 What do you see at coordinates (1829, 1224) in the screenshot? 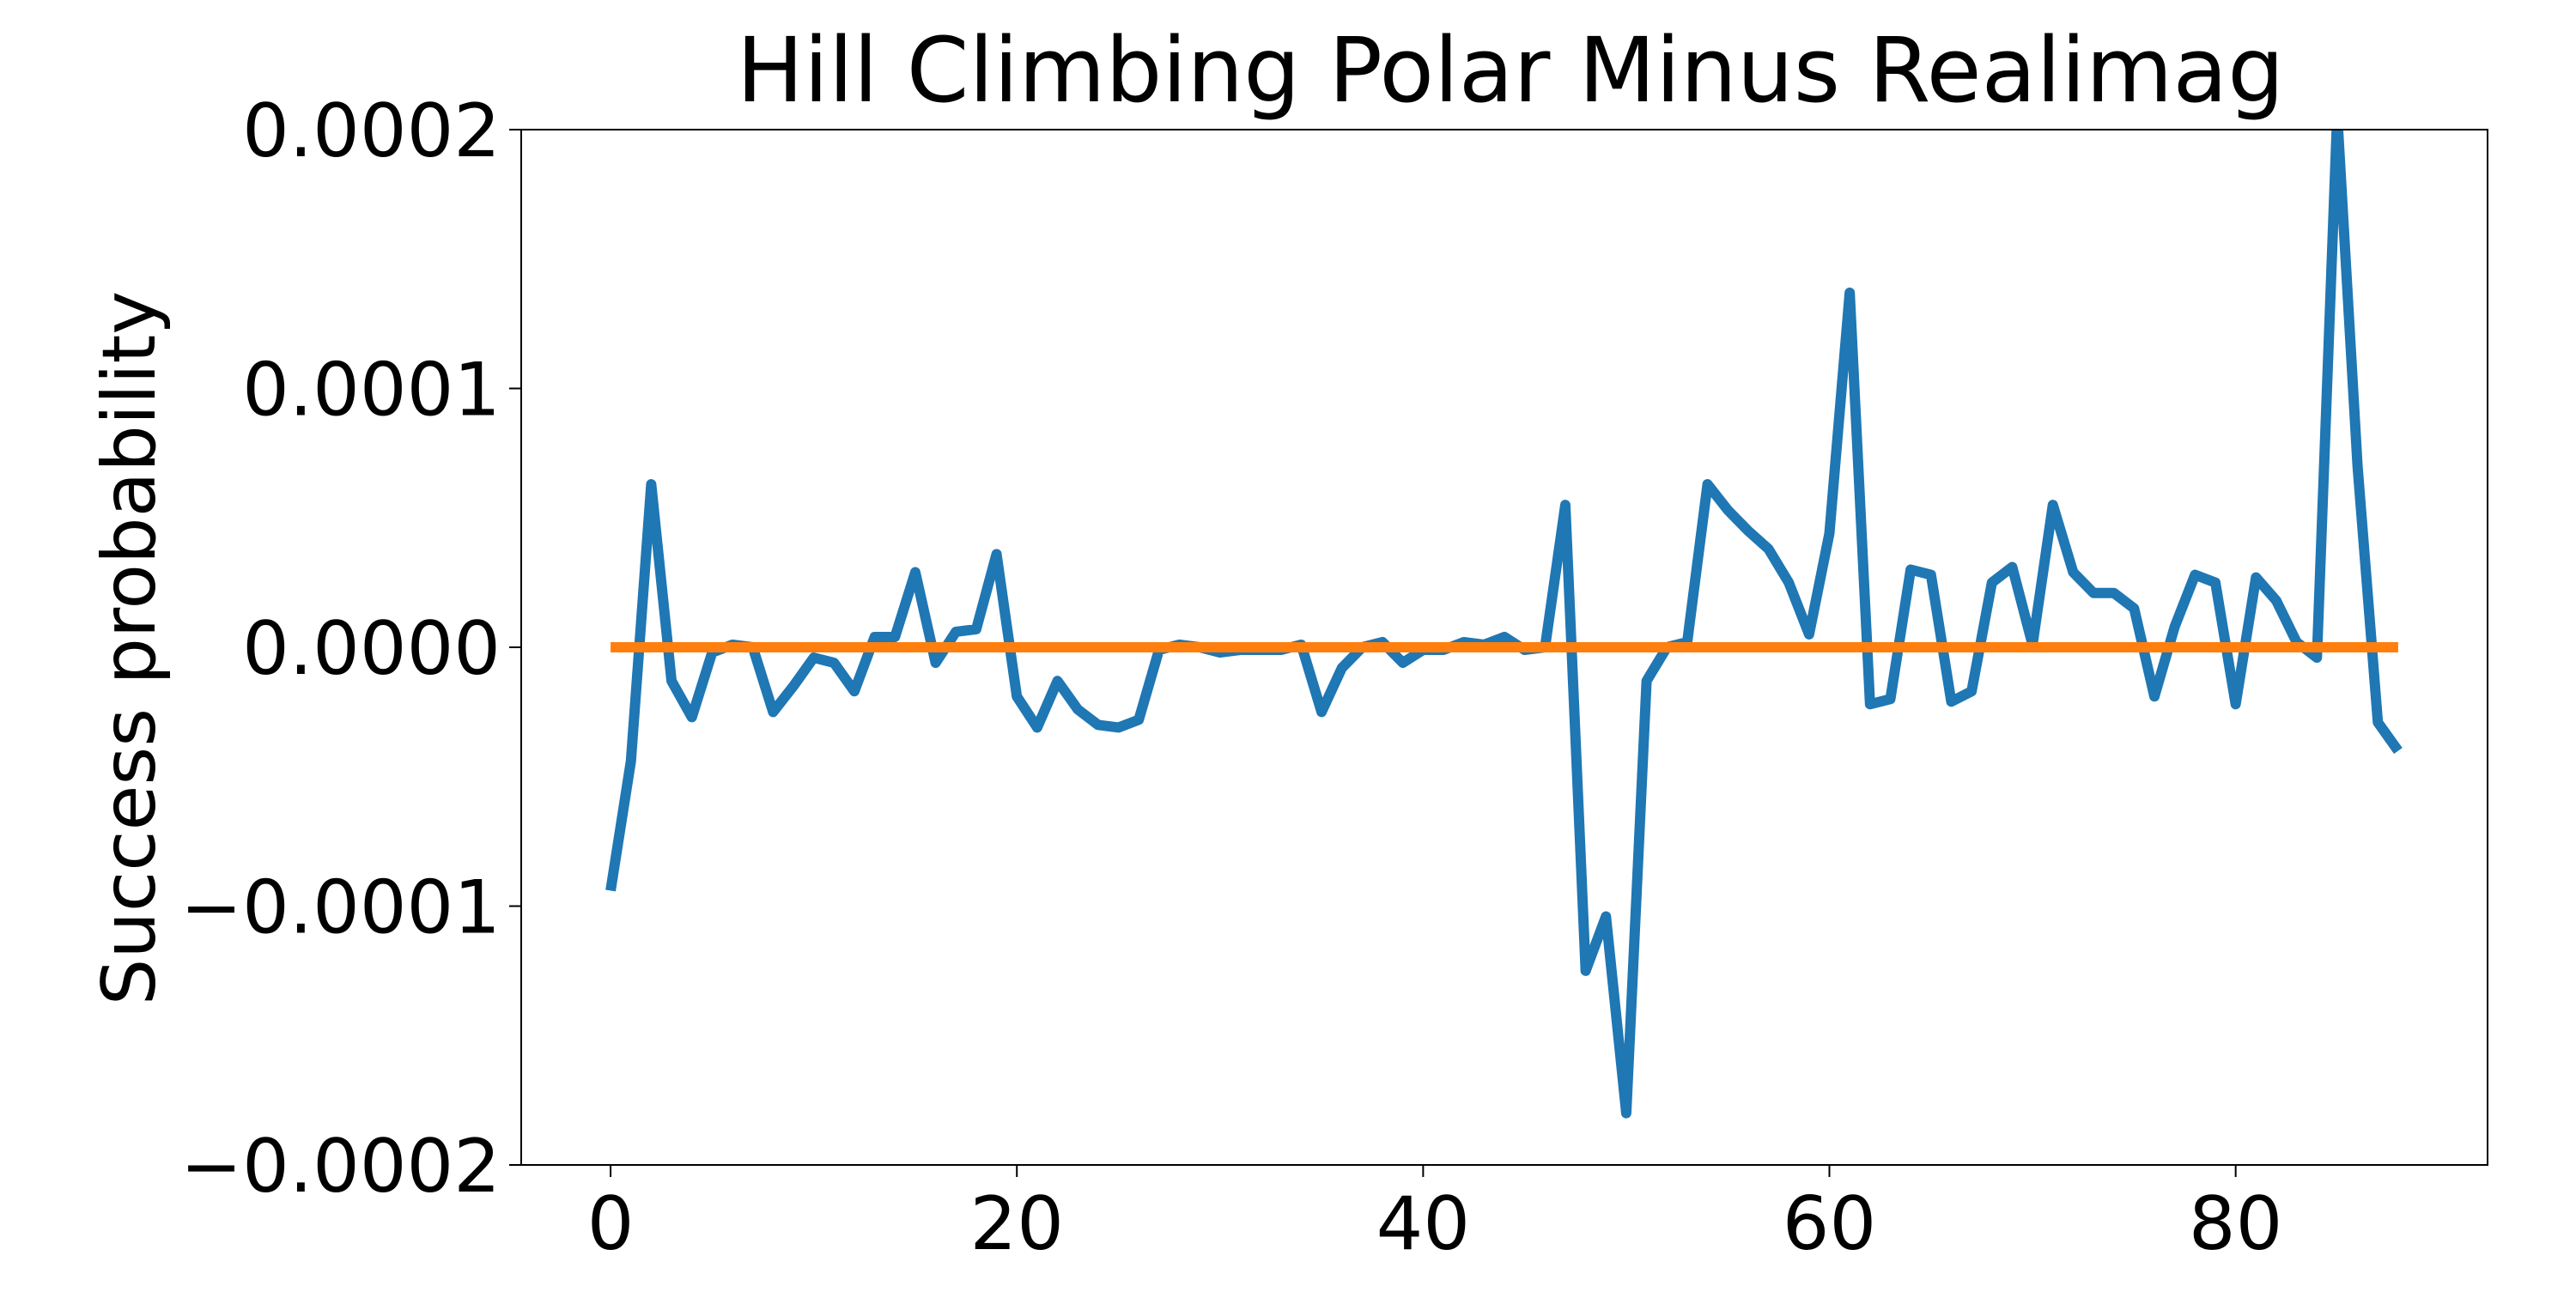
I see `x-tick-label: 60` at bounding box center [1829, 1224].